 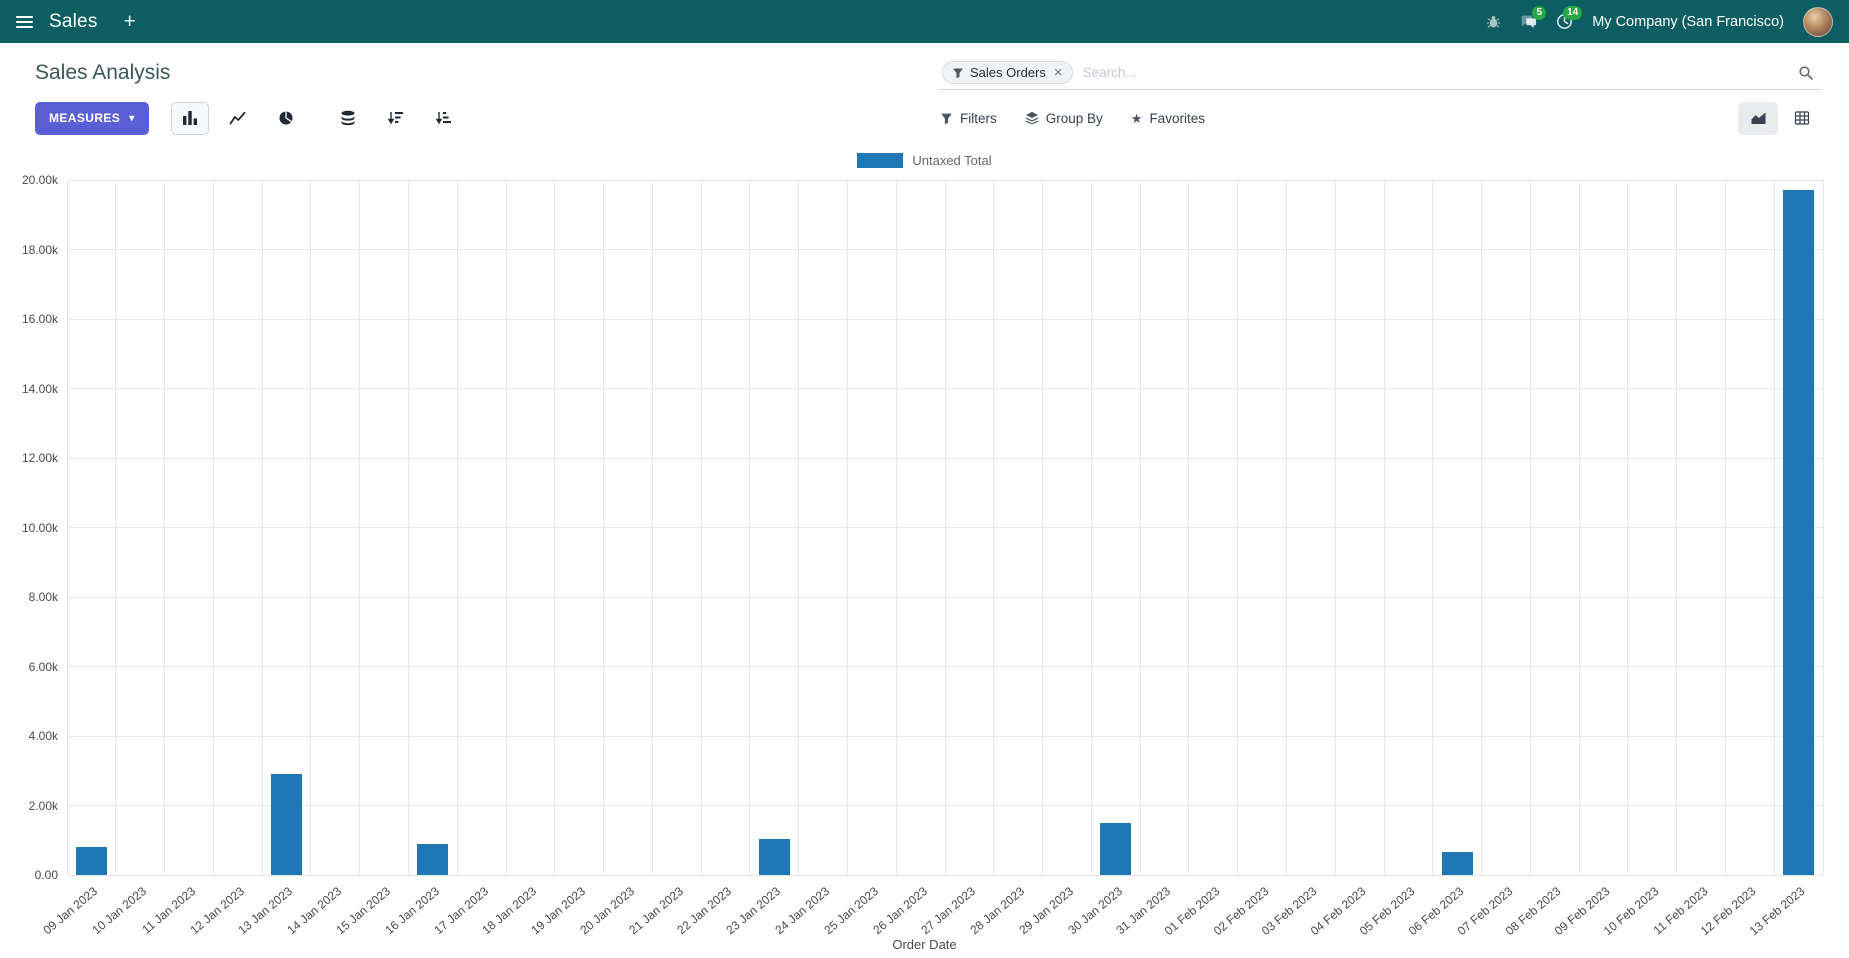 I want to click on legend-swatch, so click(x=880, y=160).